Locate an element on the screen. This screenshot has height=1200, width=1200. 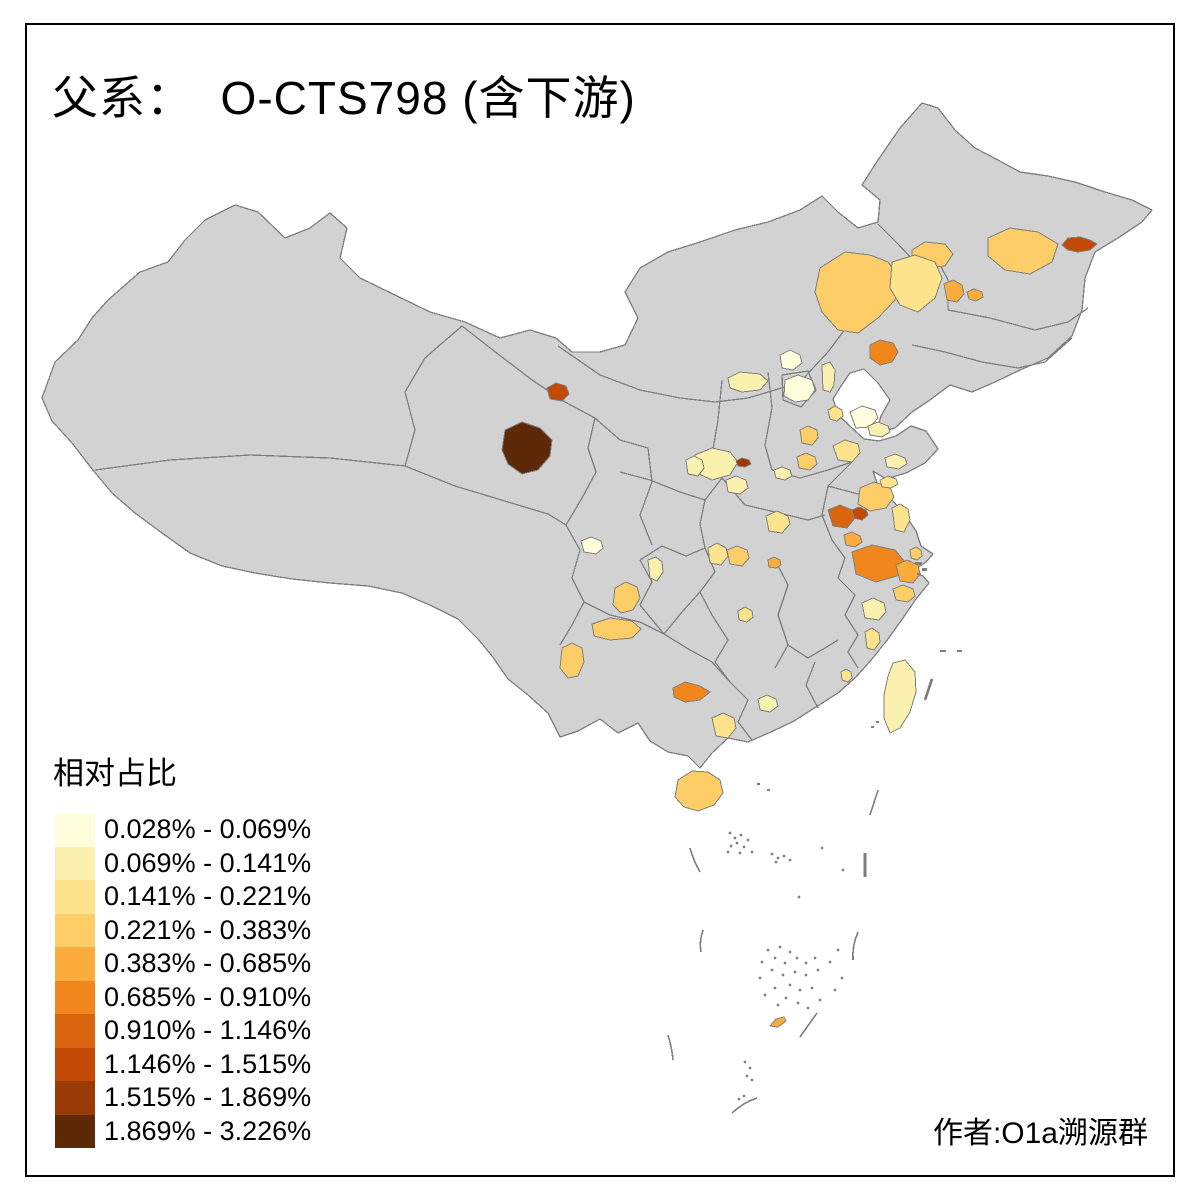
legend-label: 0.685% - 0.910% is located at coordinates (208, 996).